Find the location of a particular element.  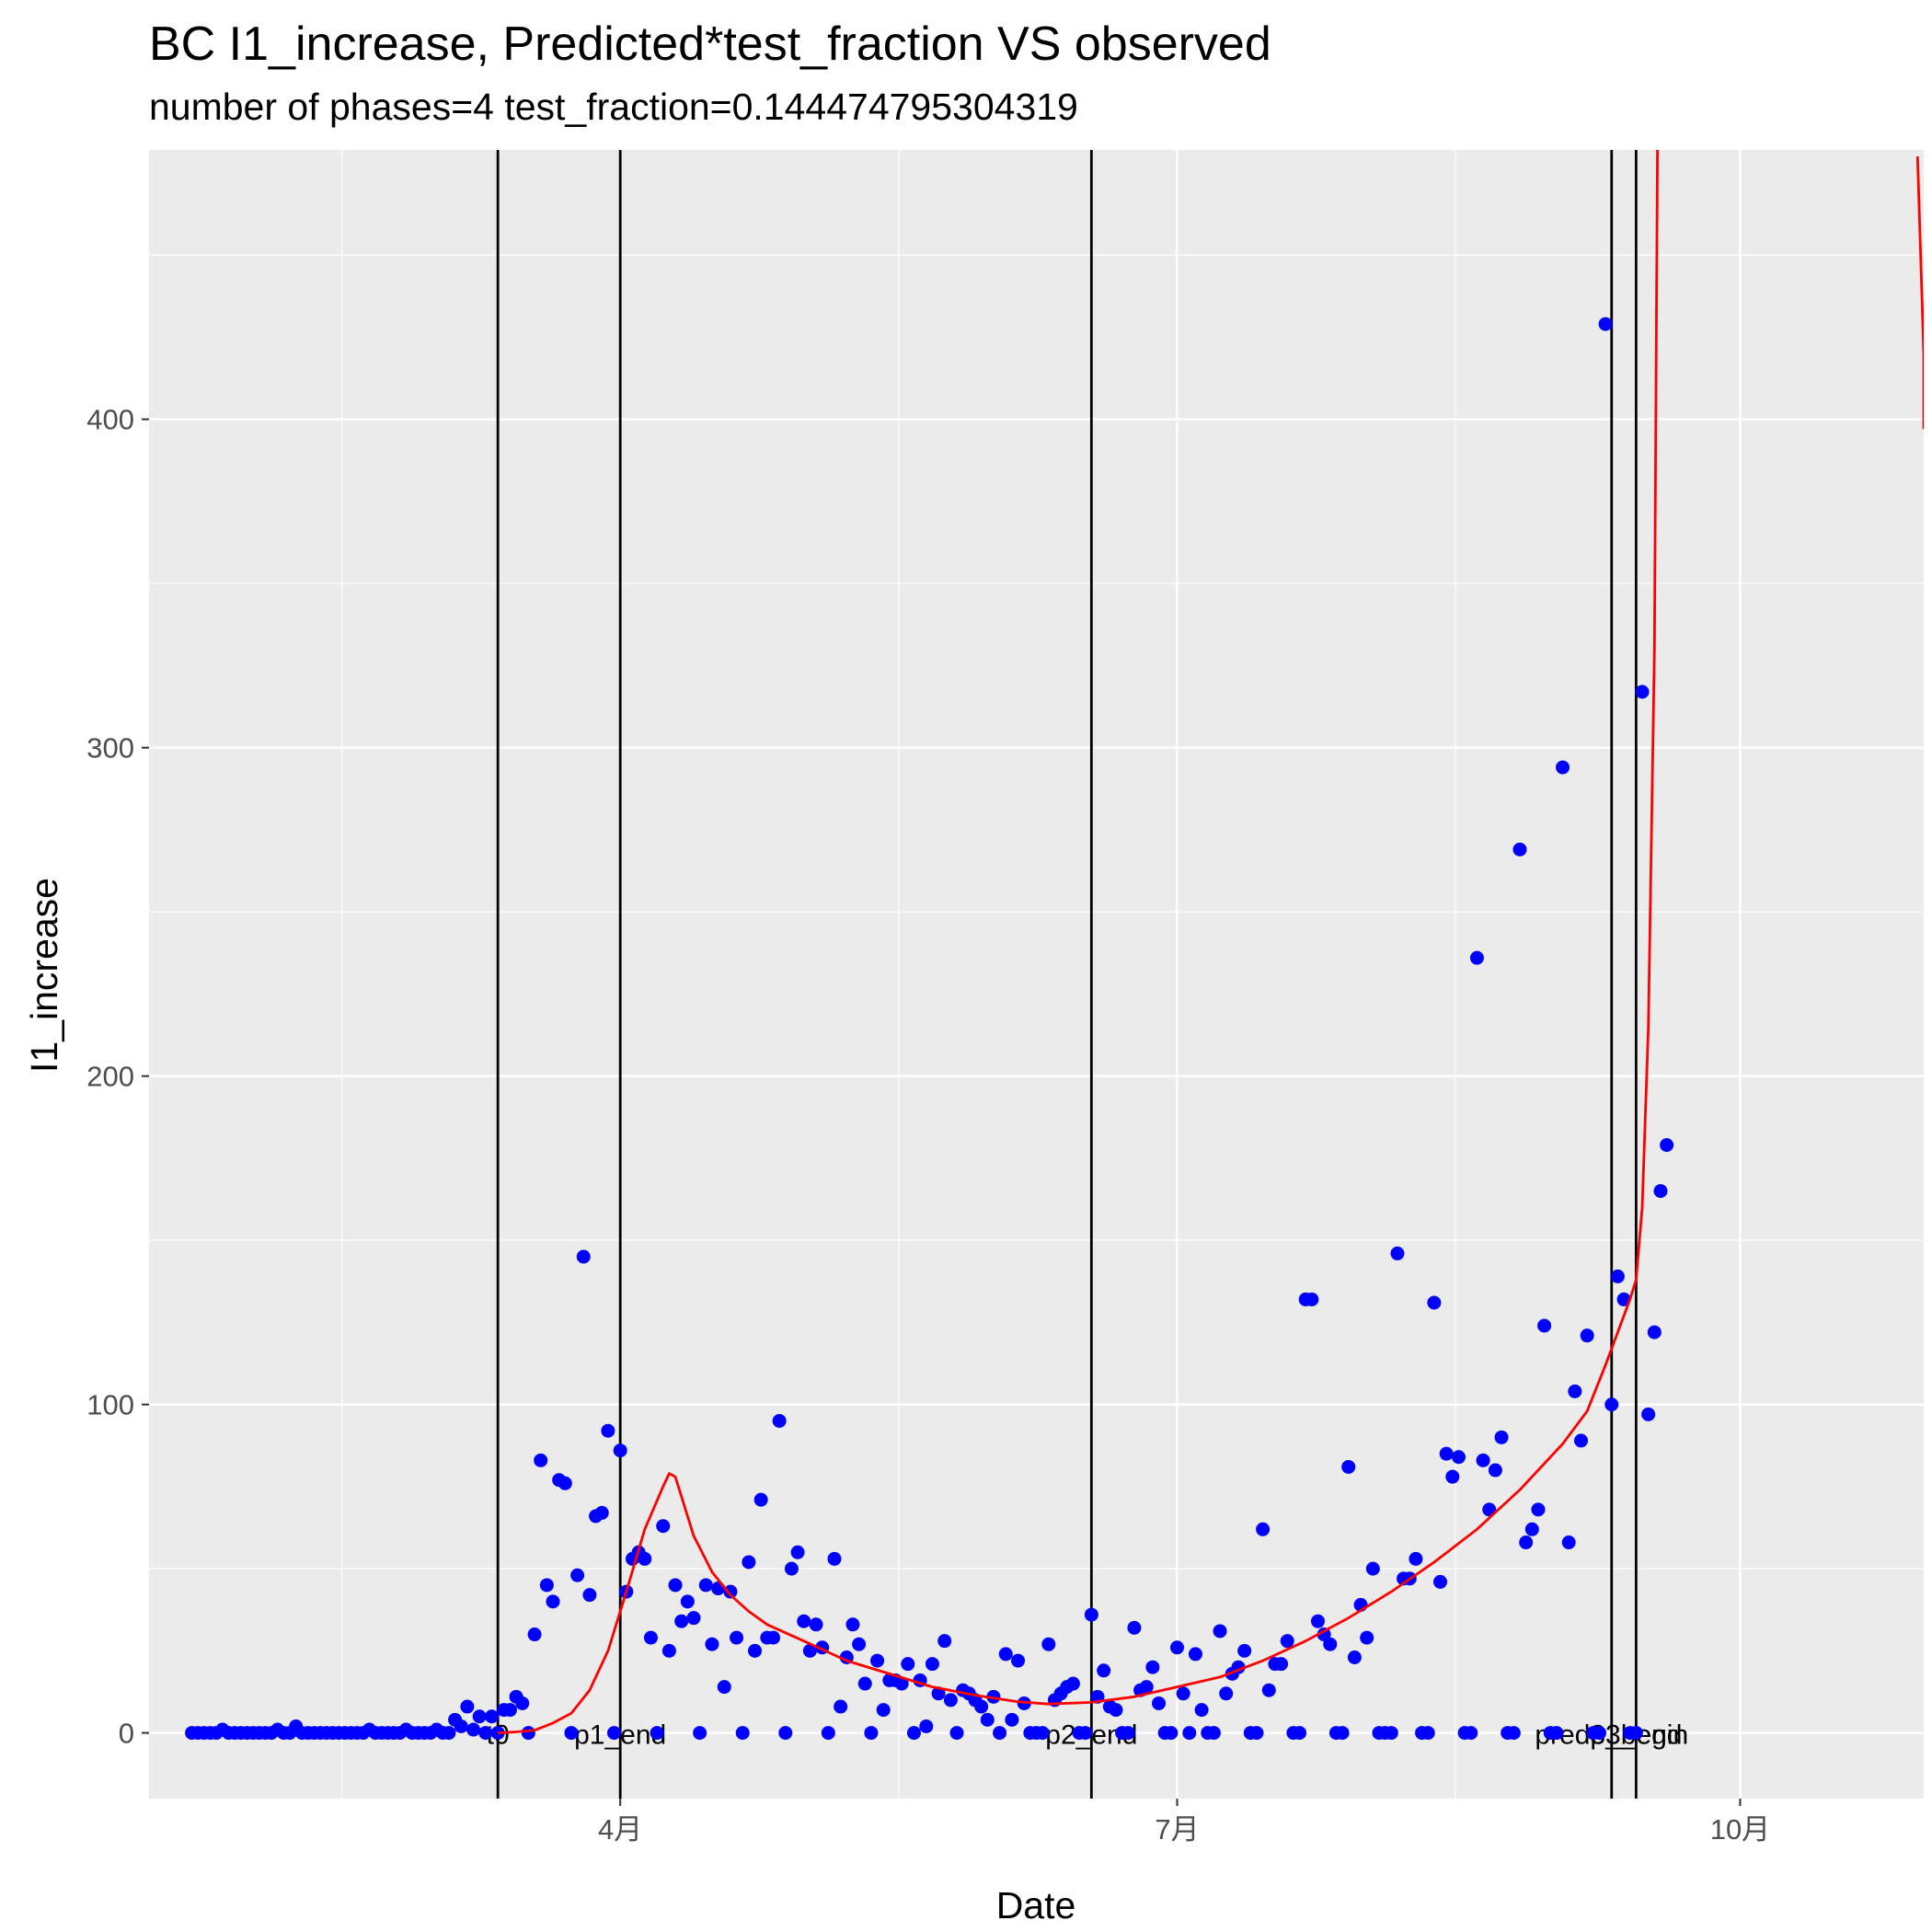

x-axis: 4月 7月 10月 is located at coordinates (1184, 1822).